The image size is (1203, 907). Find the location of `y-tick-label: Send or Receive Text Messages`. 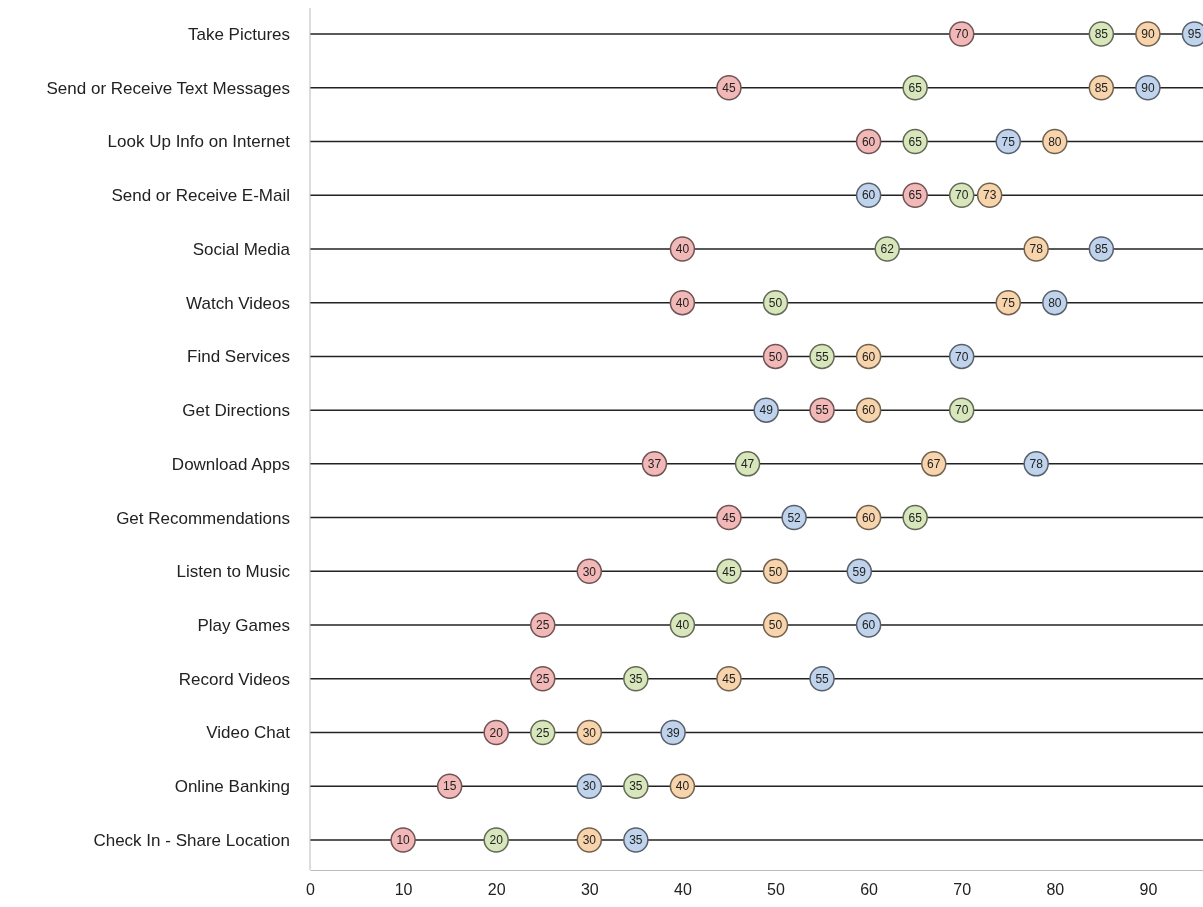

y-tick-label: Send or Receive Text Messages is located at coordinates (168, 88).